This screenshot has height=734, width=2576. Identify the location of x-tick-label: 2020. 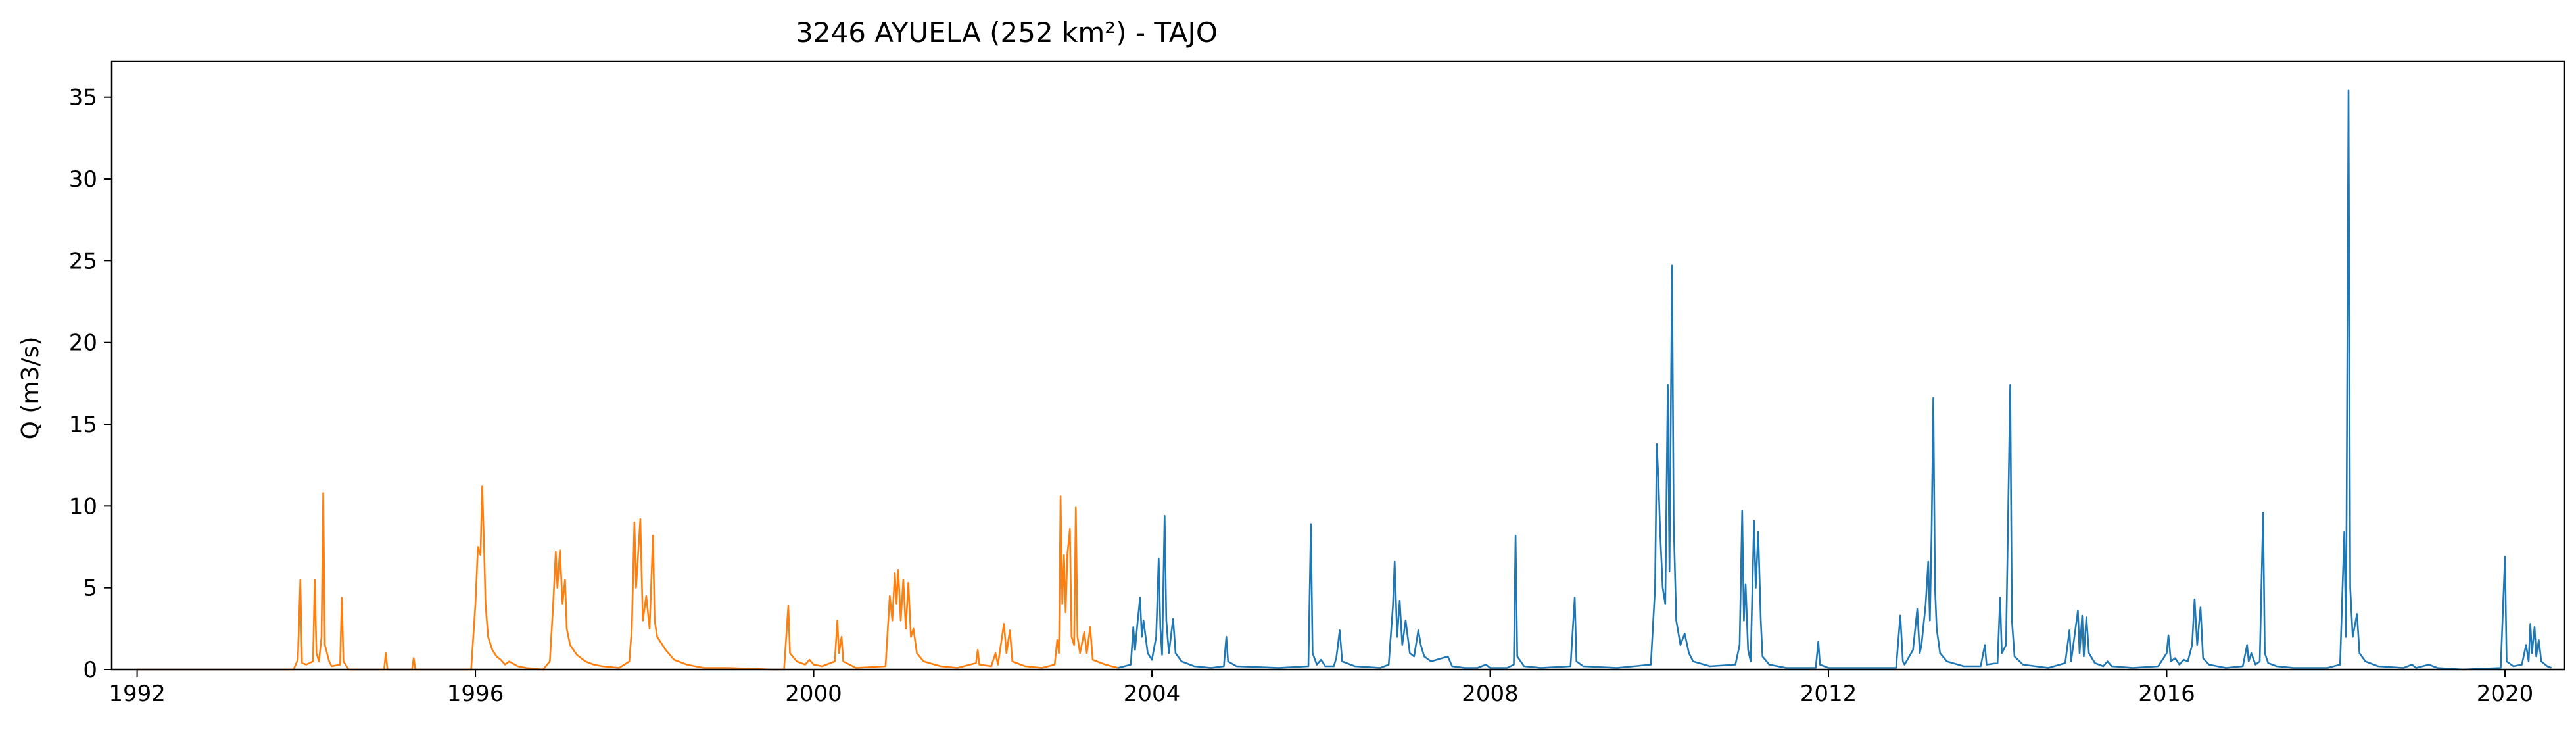
(2505, 694).